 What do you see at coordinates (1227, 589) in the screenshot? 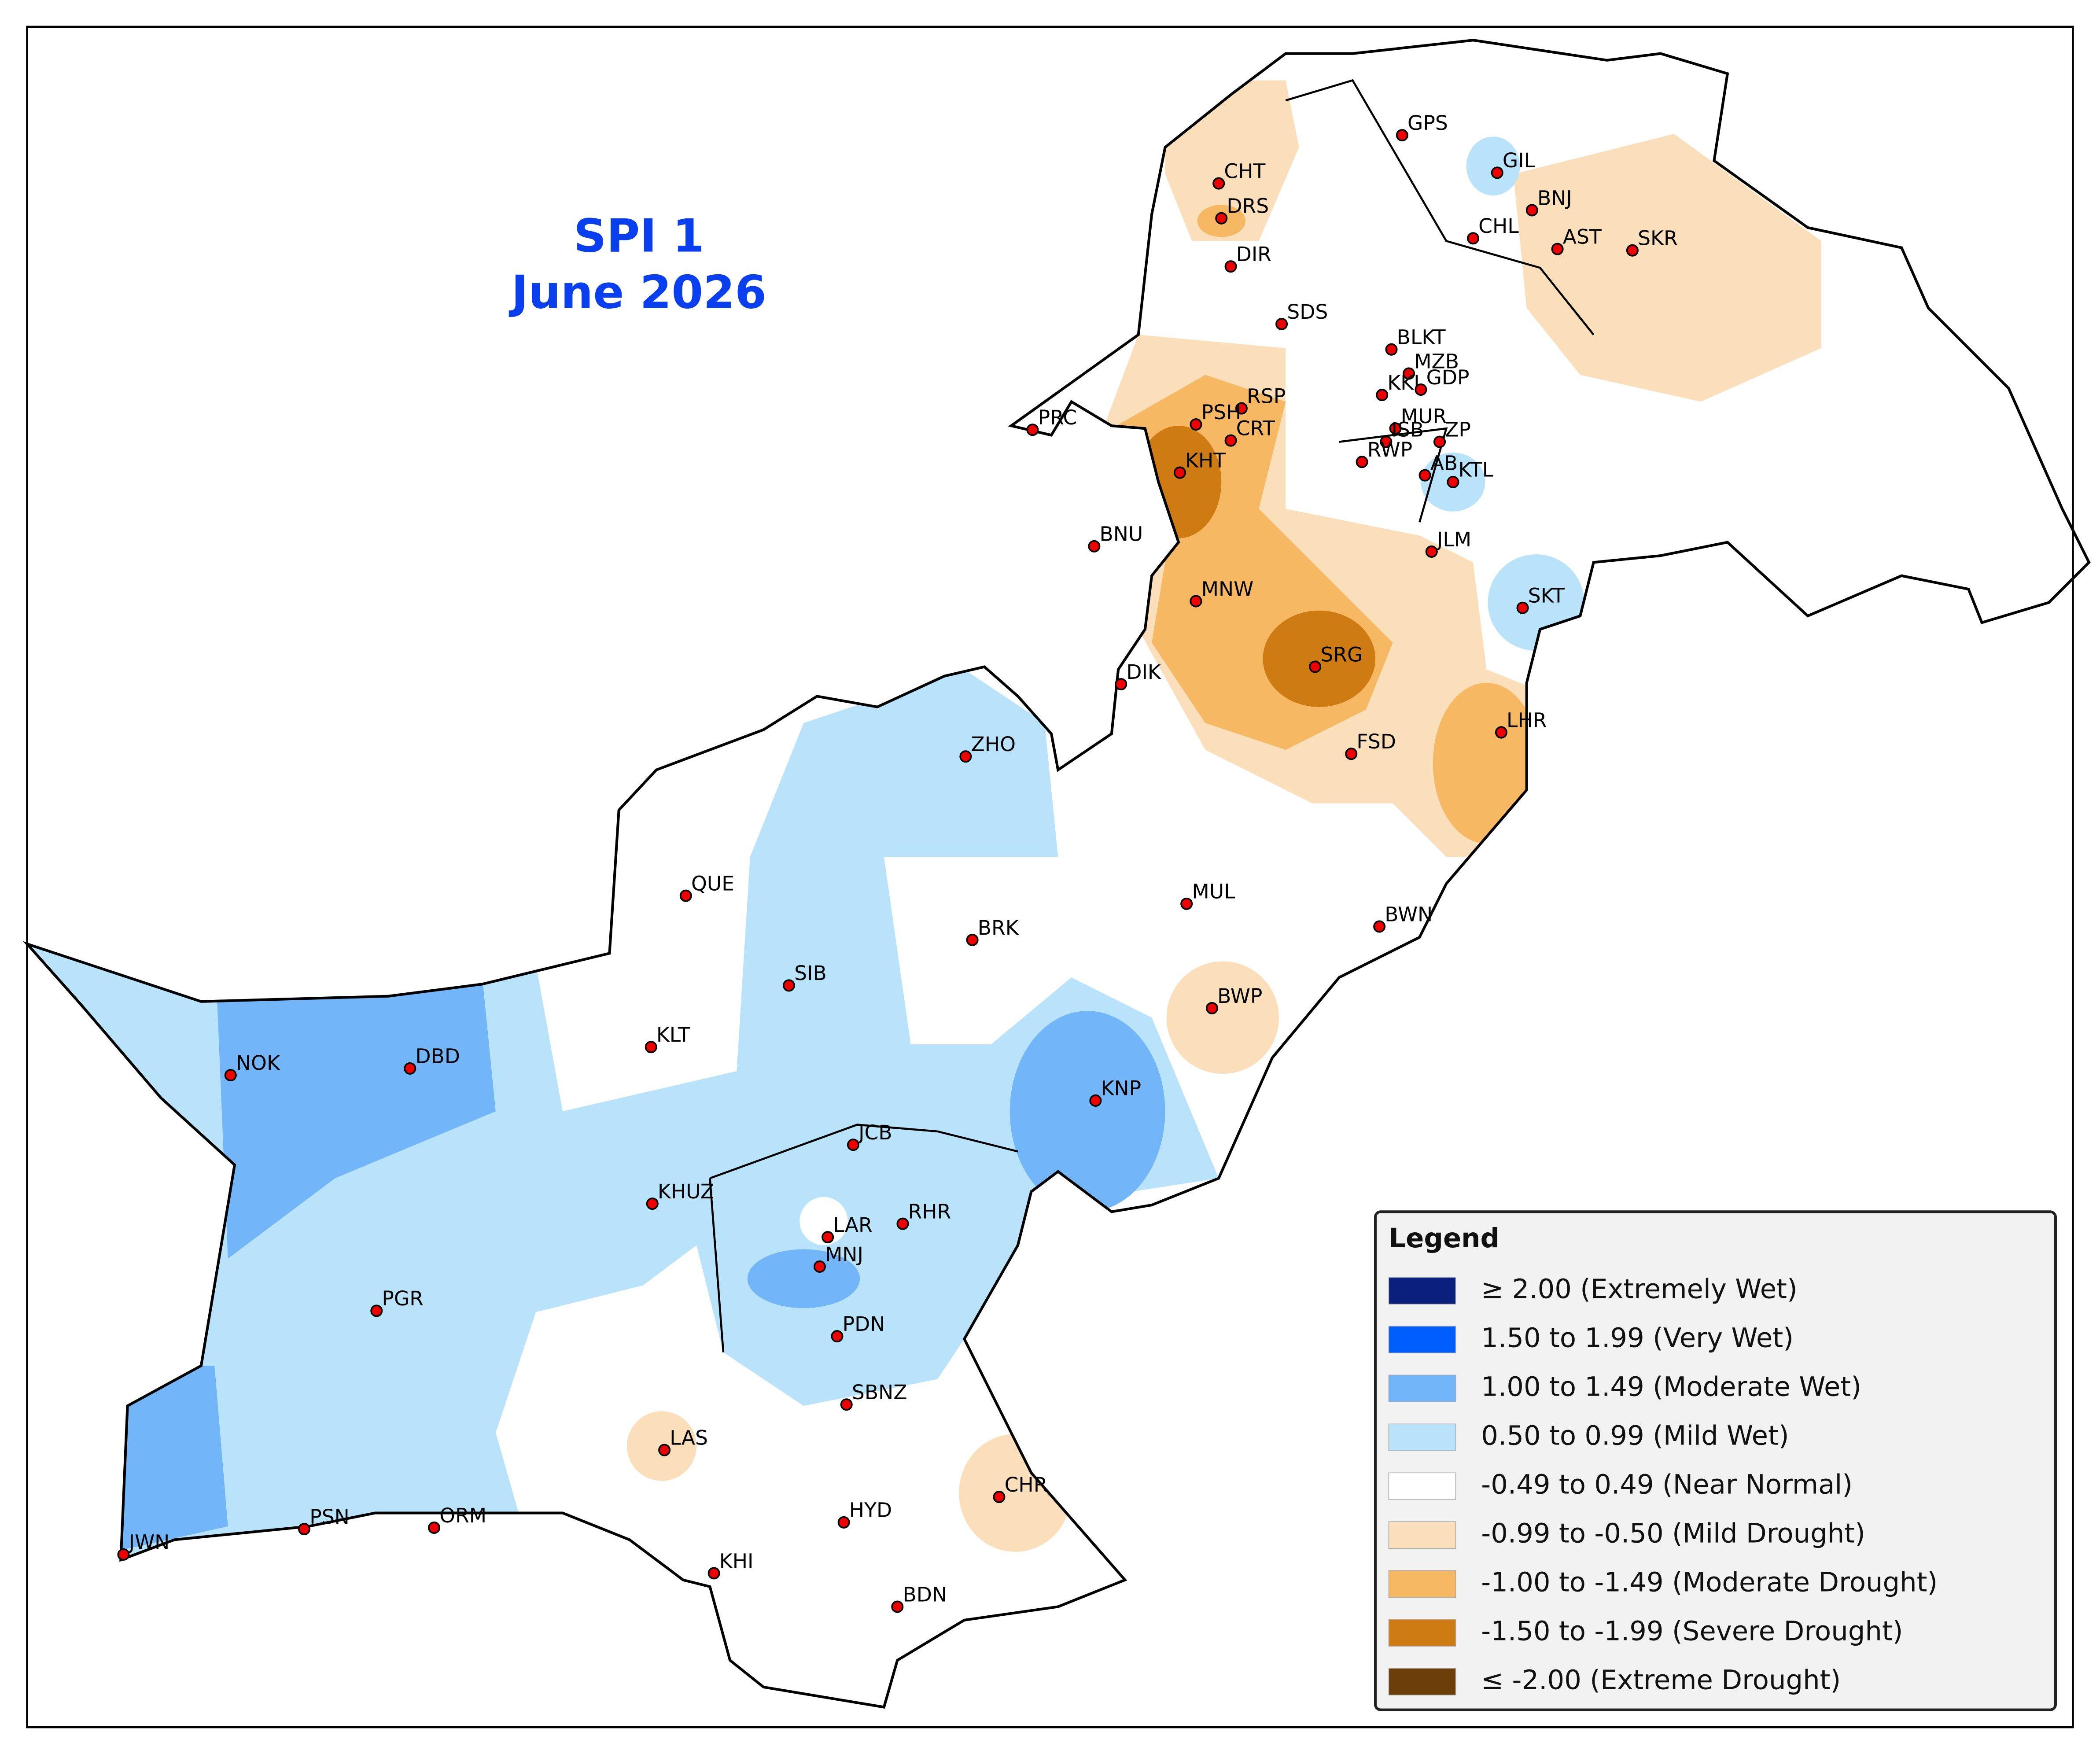
I see `station-label: MNW` at bounding box center [1227, 589].